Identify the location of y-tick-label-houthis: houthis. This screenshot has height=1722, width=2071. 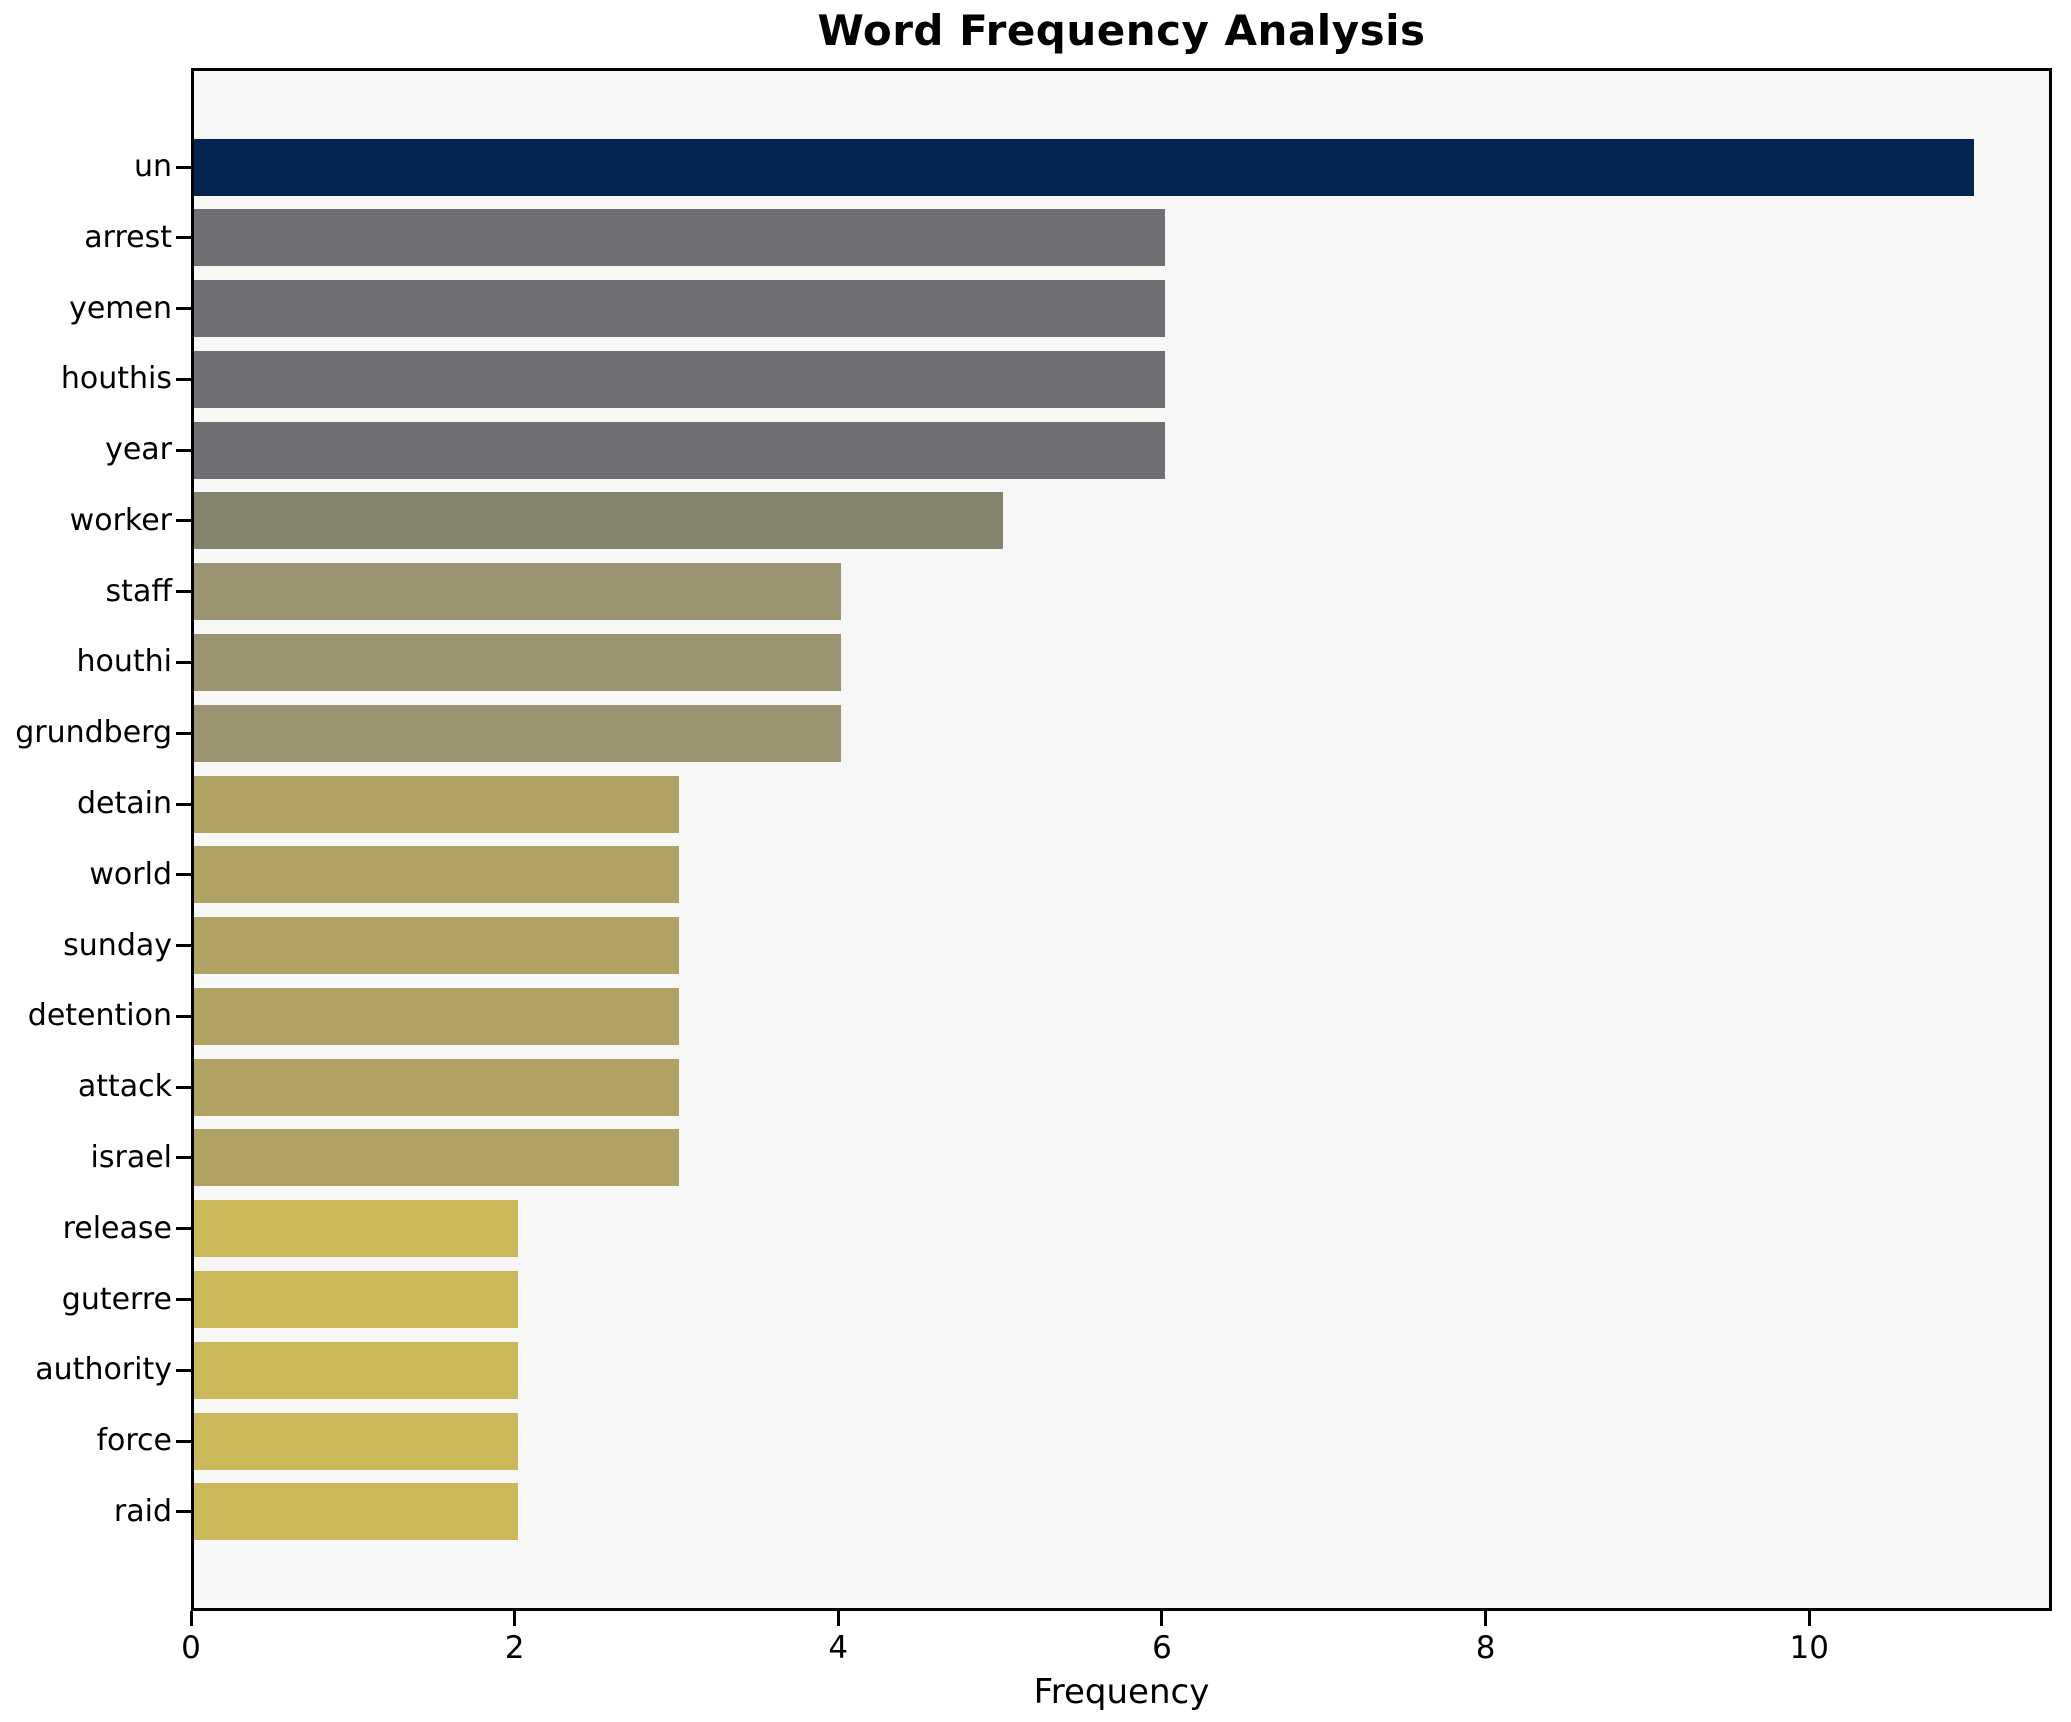
(116, 379).